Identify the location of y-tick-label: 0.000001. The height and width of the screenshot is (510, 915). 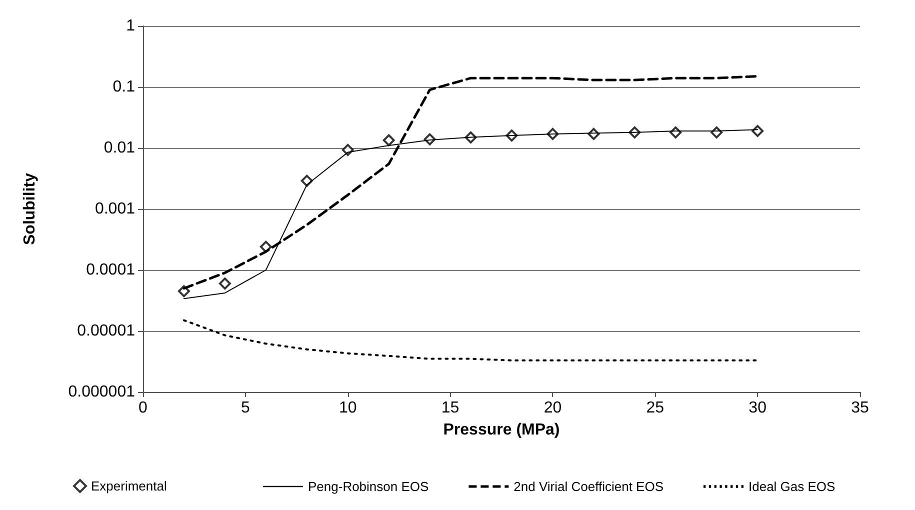
(102, 392).